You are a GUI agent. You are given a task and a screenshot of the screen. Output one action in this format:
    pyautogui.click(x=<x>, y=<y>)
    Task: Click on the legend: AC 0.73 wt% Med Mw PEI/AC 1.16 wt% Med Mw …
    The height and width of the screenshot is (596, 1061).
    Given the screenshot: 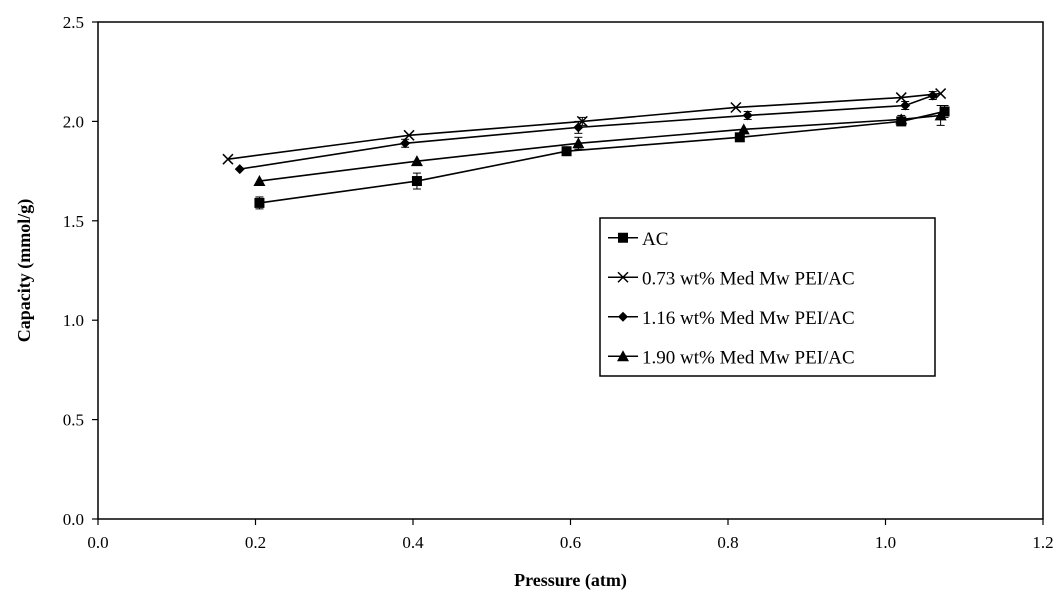 What is the action you would take?
    pyautogui.click(x=767, y=297)
    